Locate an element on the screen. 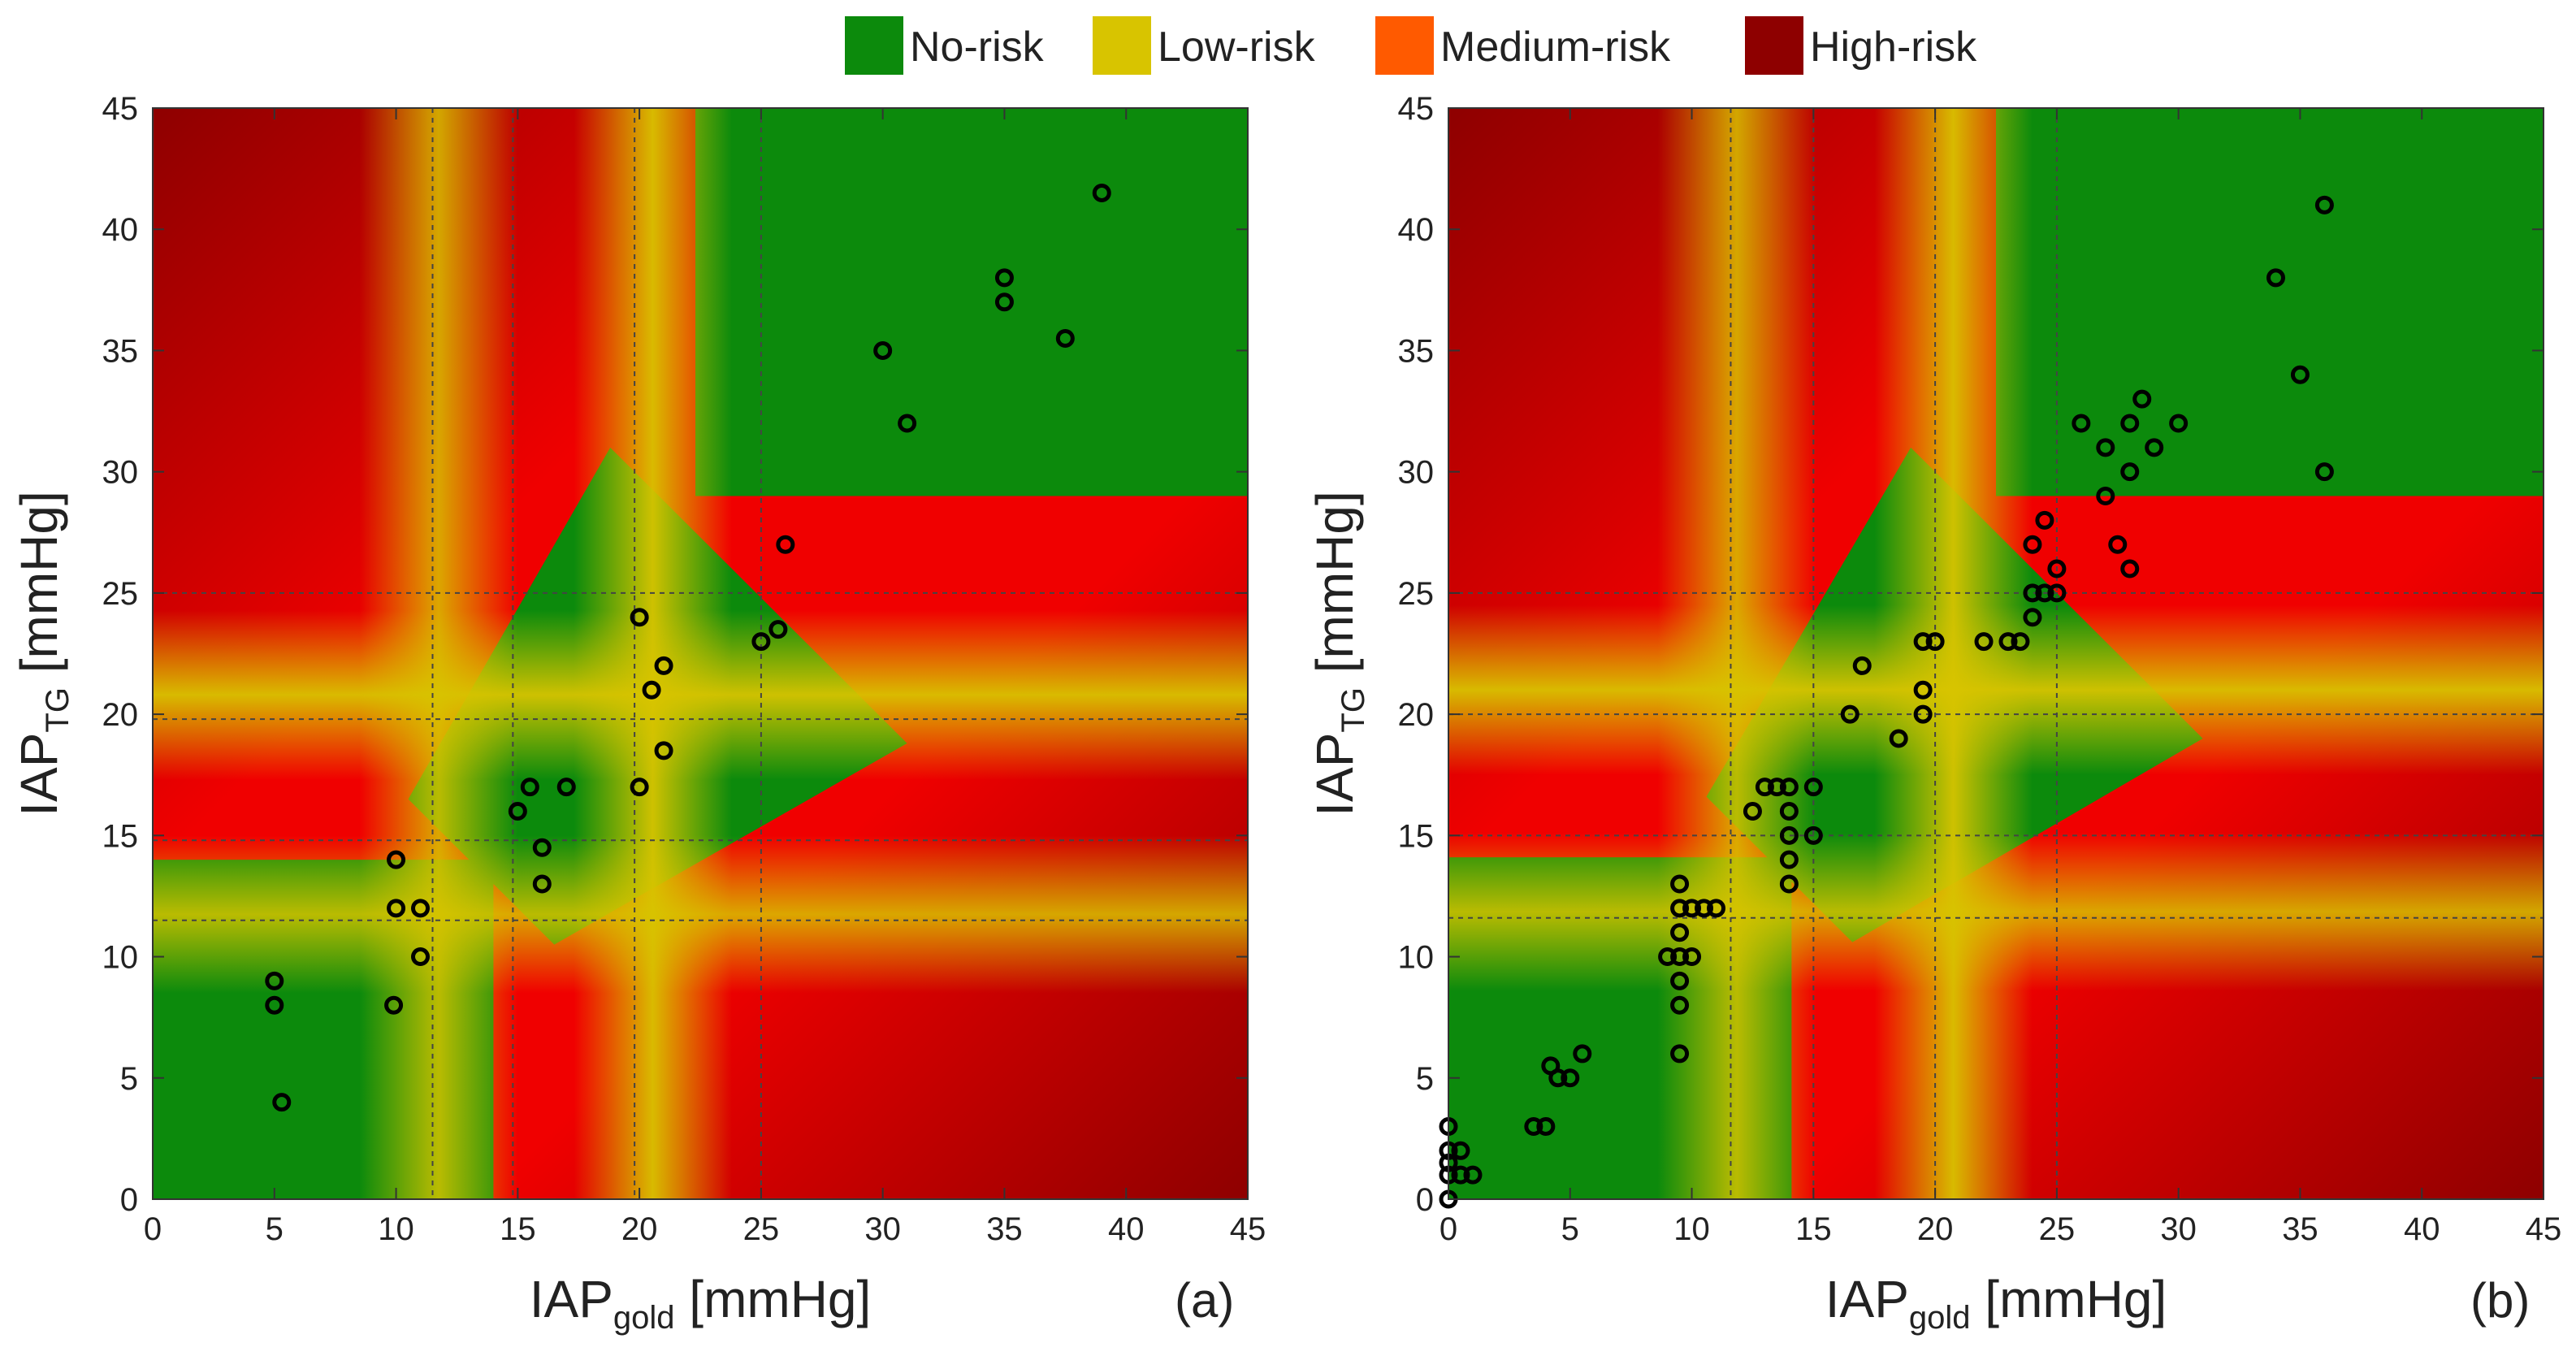 Image resolution: width=2576 pixels, height=1369 pixels. y-axis-title-b: IAPTG [mmHg] is located at coordinates (1338, 653).